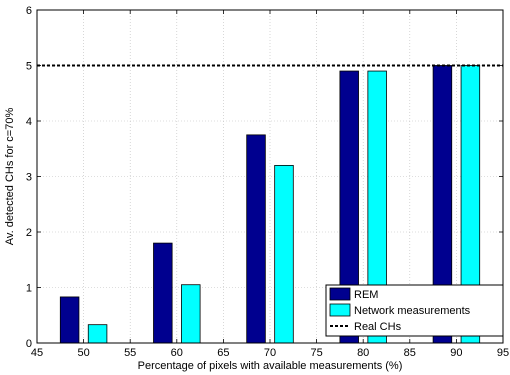  I want to click on y-tick-label: 5, so click(29, 67).